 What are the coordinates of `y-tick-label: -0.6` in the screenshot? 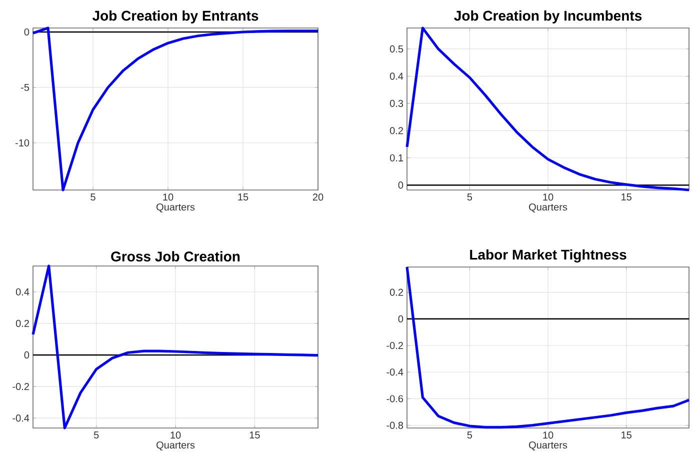 It's located at (395, 398).